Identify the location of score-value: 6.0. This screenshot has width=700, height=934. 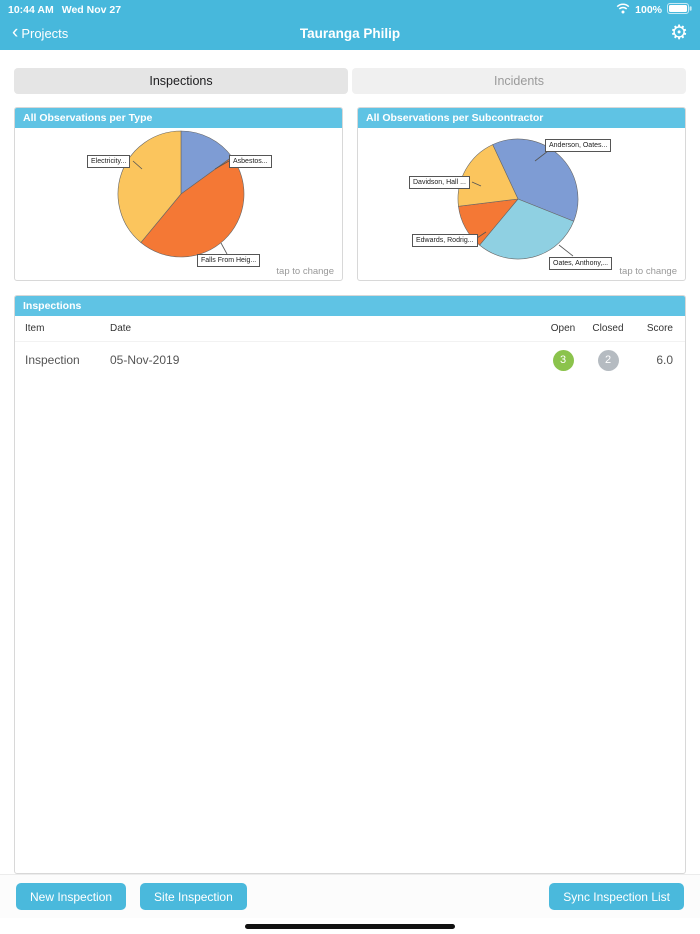
(664, 360).